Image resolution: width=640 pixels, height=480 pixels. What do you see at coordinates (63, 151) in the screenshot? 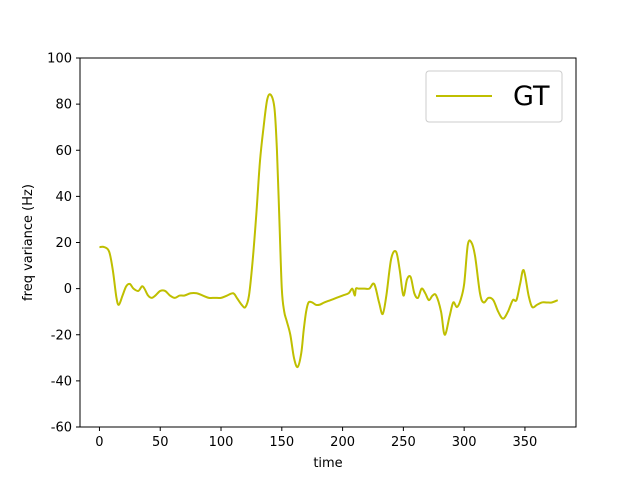
I see `y-tick-label: 60` at bounding box center [63, 151].